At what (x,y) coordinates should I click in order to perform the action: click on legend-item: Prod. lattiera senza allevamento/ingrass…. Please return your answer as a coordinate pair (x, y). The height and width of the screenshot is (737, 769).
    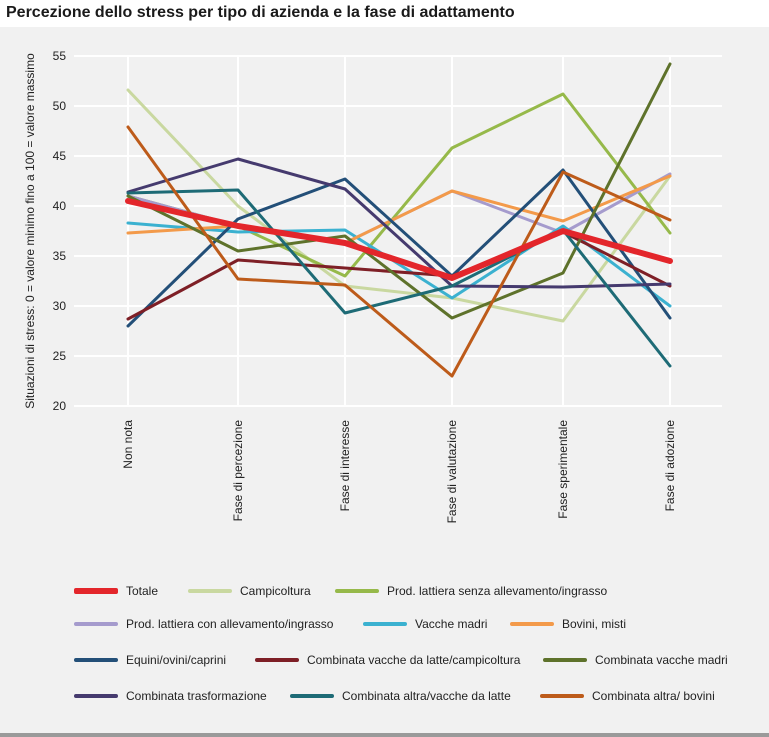
    Looking at the image, I should click on (471, 591).